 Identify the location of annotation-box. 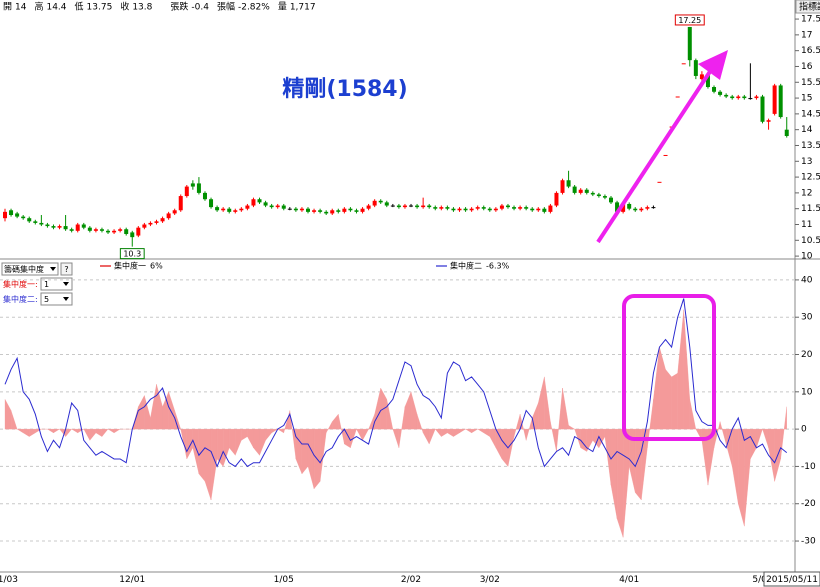
(132, 254).